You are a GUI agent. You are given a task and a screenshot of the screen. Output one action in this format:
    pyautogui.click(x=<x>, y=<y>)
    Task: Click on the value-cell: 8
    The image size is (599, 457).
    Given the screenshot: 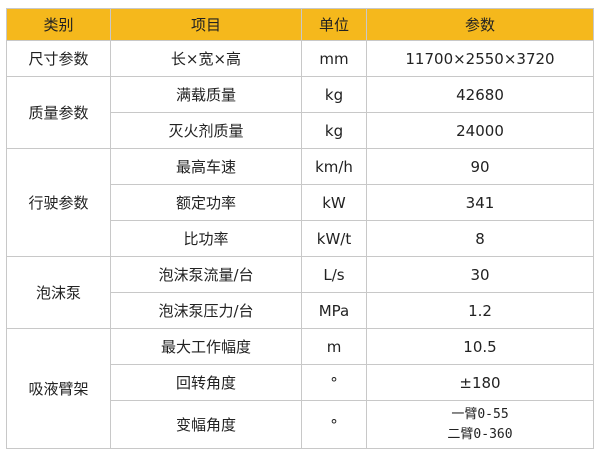 What is the action you would take?
    pyautogui.click(x=480, y=238)
    